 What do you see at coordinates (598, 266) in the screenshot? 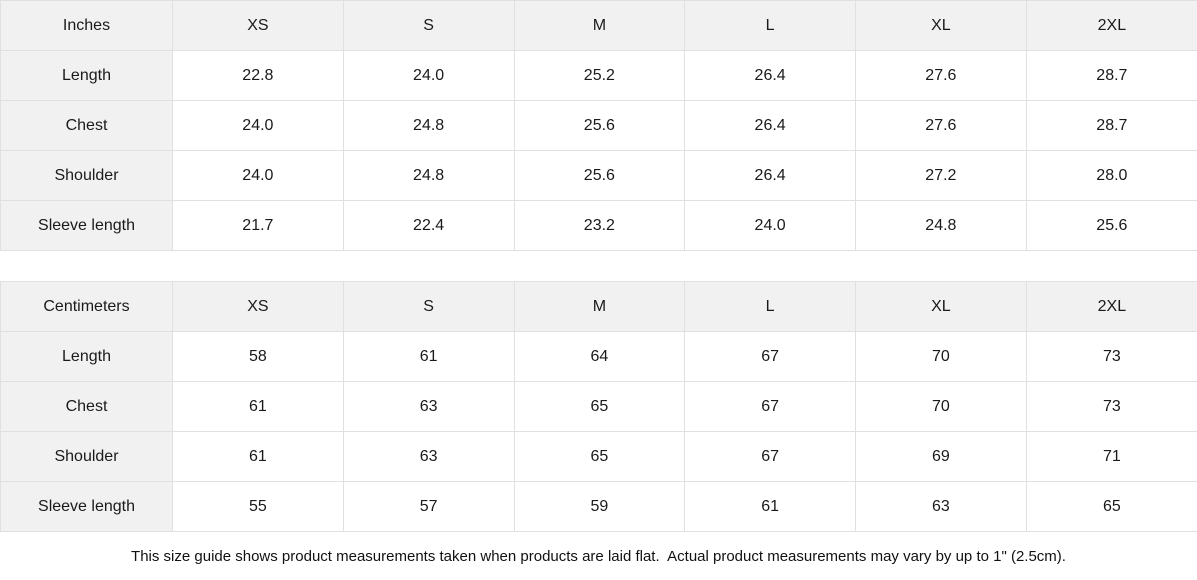
I see `table-spacer` at bounding box center [598, 266].